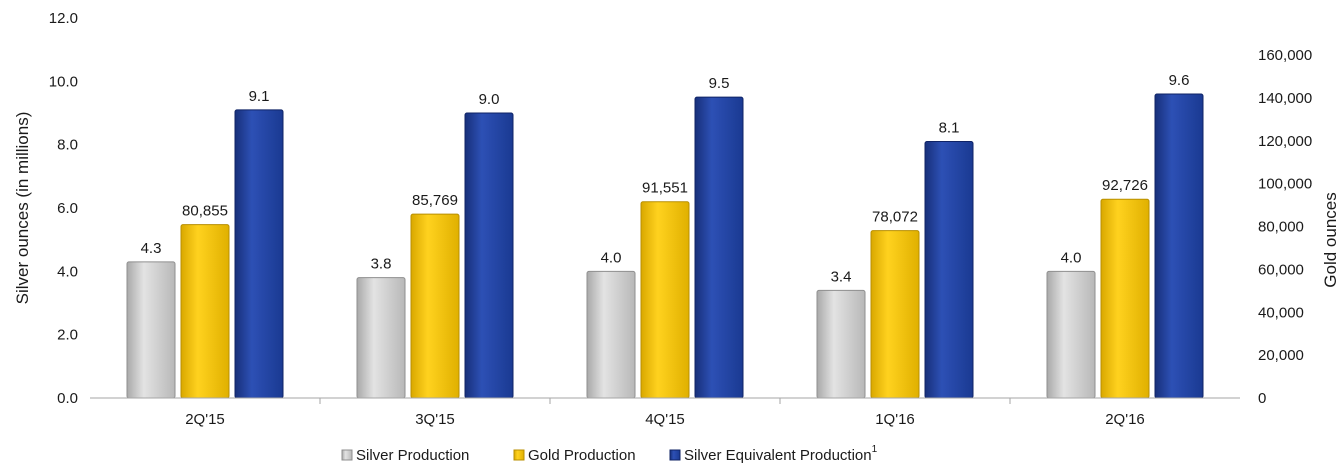 The width and height of the screenshot is (1343, 463). Describe the element at coordinates (151, 248) in the screenshot. I see `data-label: 4.3` at that location.